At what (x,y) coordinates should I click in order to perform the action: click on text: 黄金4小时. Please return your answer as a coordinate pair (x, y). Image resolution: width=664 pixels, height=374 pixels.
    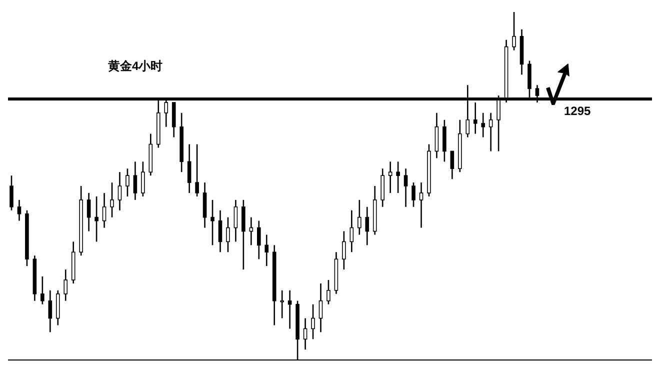
    Looking at the image, I should click on (135, 66).